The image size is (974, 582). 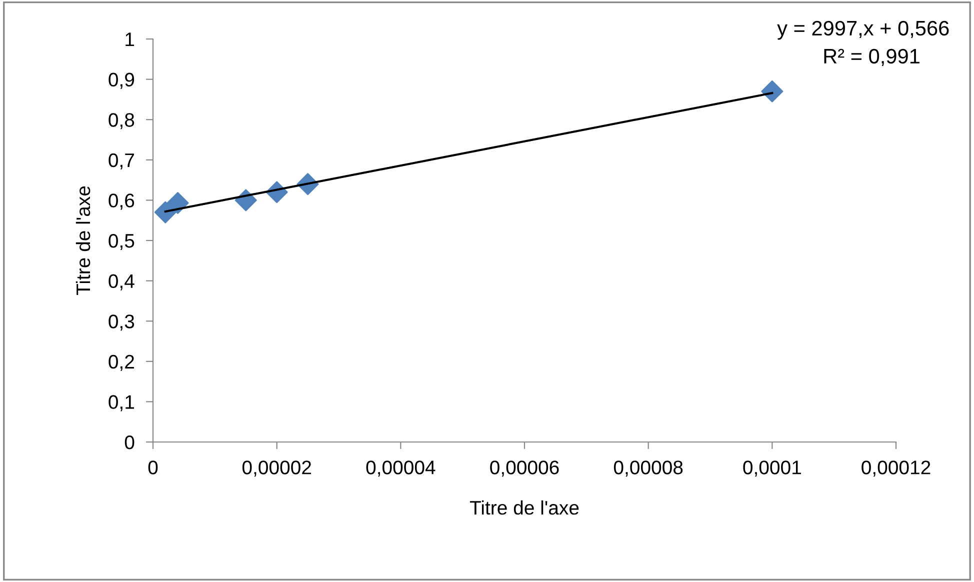 I want to click on x-tick-label: 0,00008, so click(x=648, y=468).